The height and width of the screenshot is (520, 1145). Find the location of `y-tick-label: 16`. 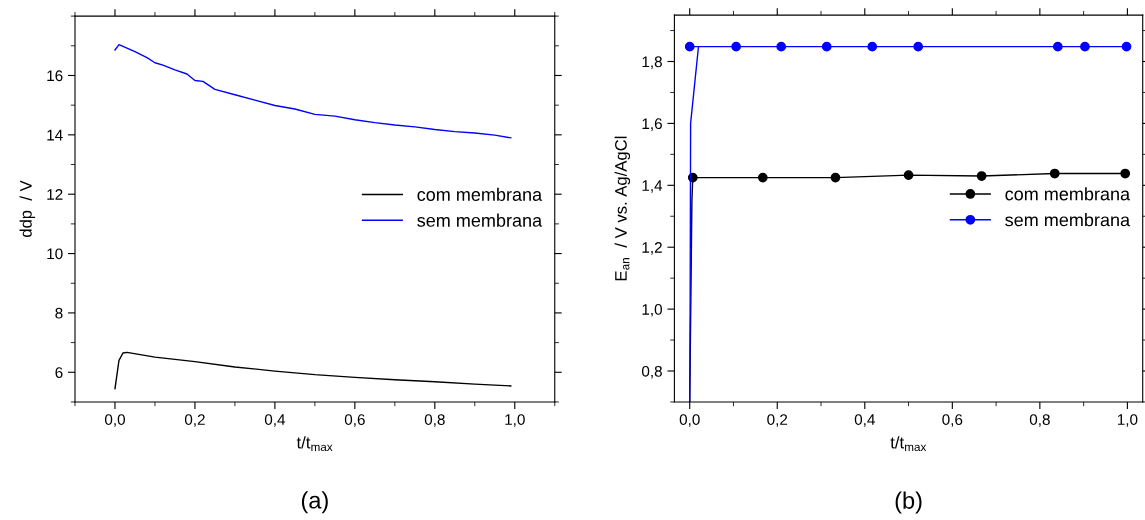

y-tick-label: 16 is located at coordinates (55, 76).